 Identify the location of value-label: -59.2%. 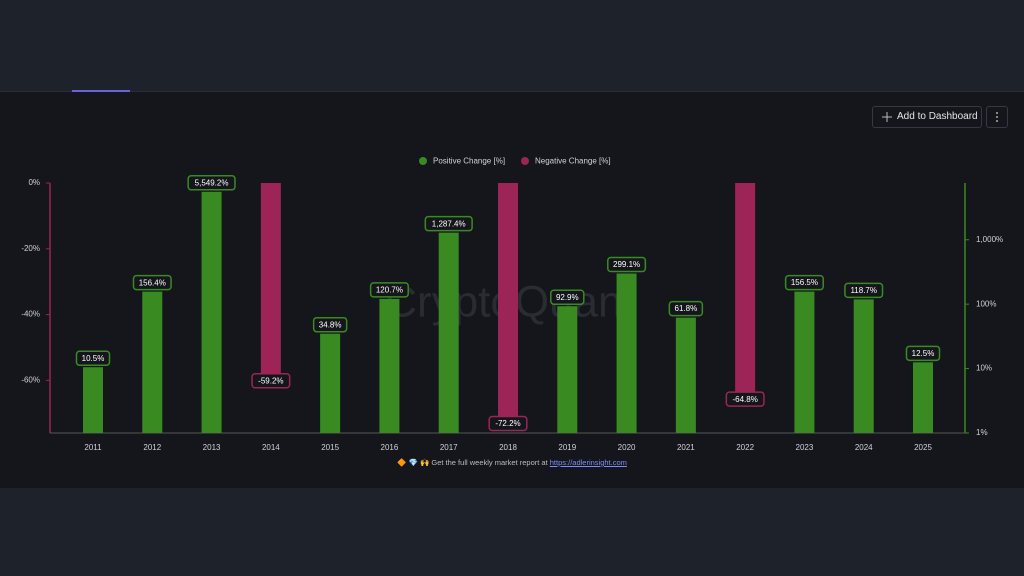
(270, 380).